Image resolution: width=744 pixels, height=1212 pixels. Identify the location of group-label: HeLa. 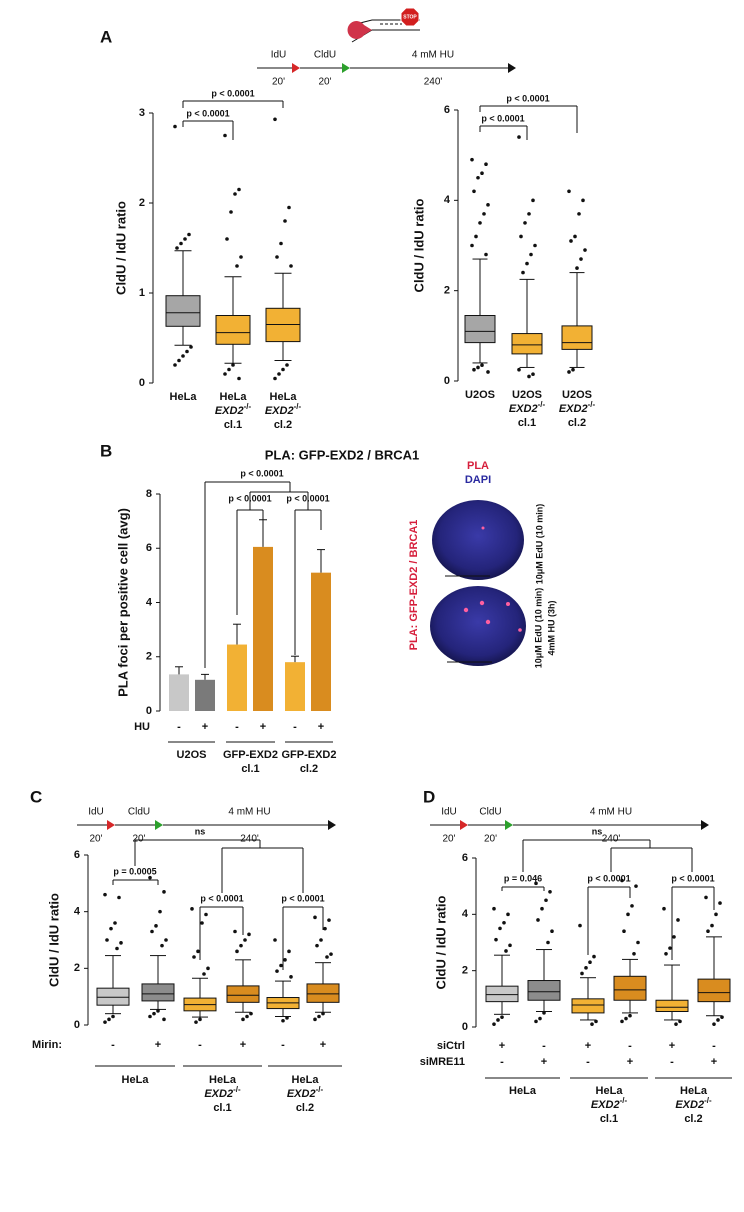
(306, 1080).